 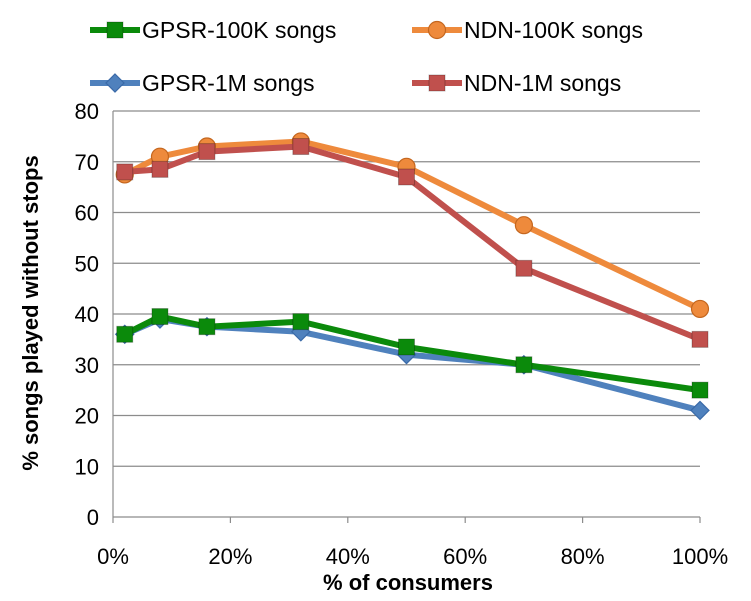 I want to click on x-tick-label: 40%, so click(x=348, y=556).